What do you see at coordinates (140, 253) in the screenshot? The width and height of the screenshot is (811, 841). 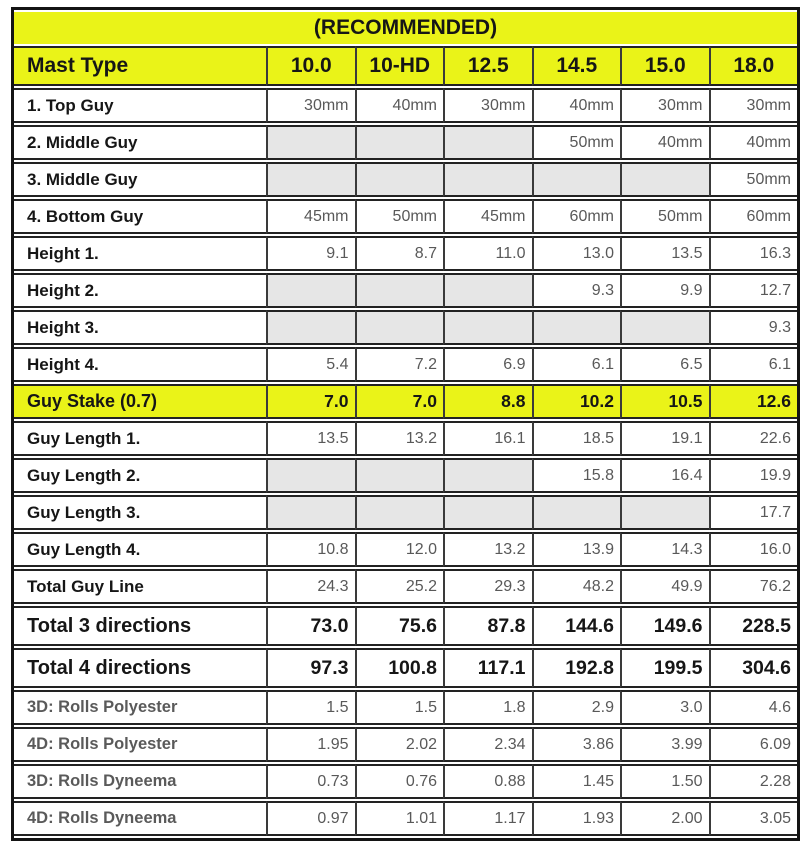 I see `row-label-cell: Height 1.` at bounding box center [140, 253].